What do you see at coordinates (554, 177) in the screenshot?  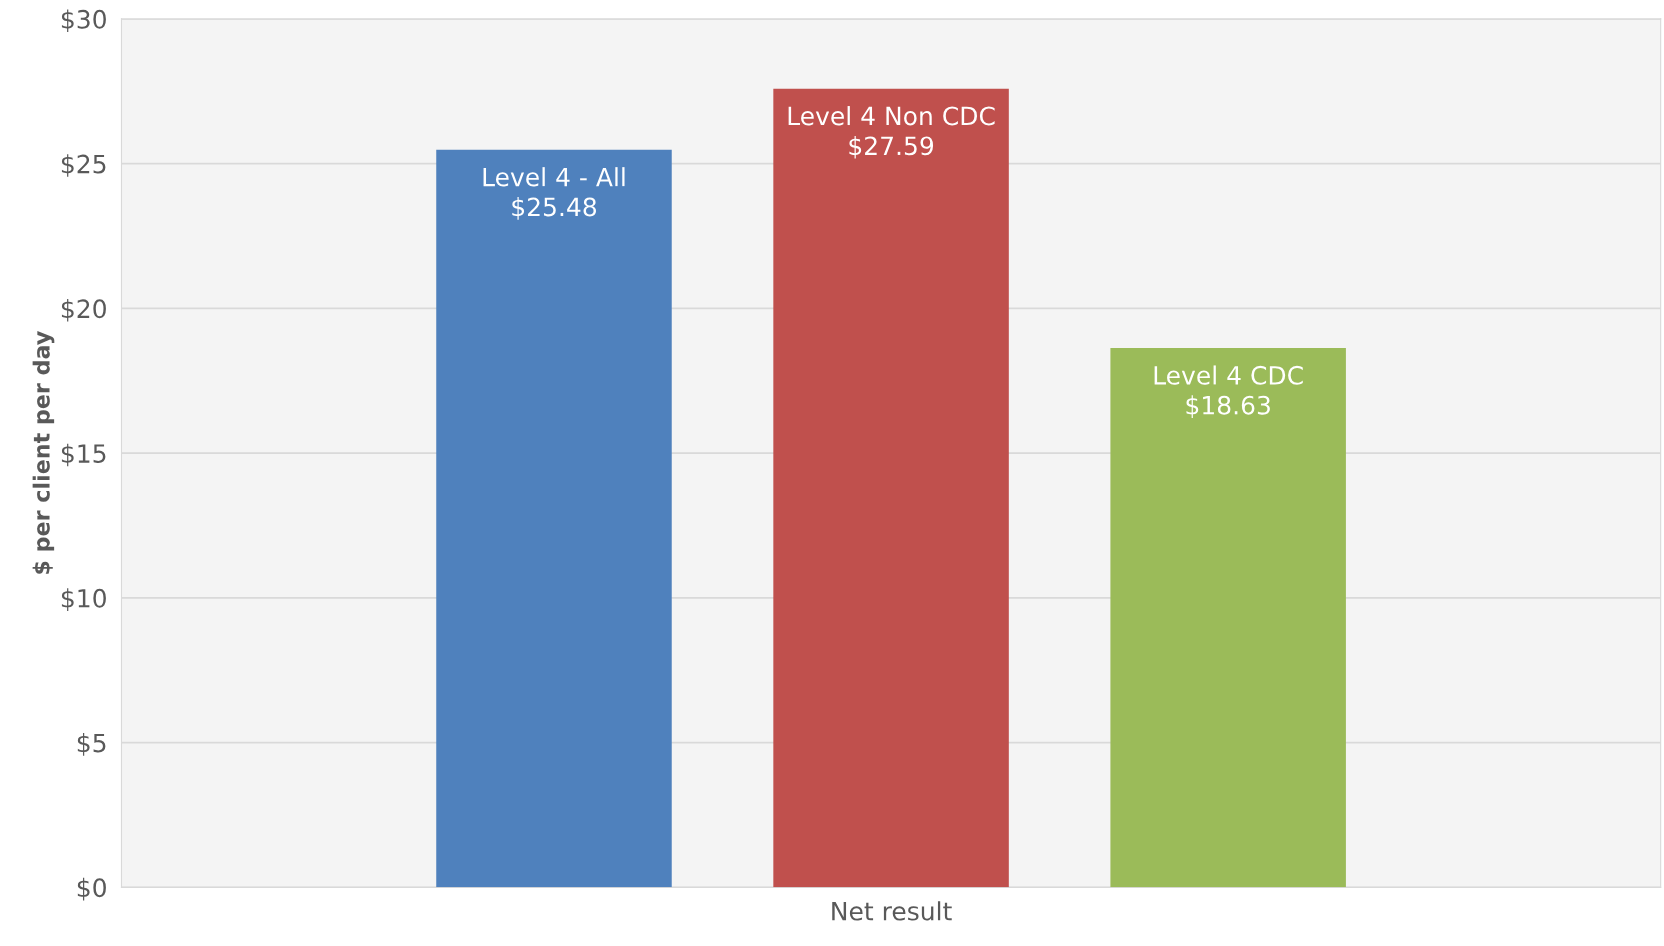 I see `series-label: Level 4 - All` at bounding box center [554, 177].